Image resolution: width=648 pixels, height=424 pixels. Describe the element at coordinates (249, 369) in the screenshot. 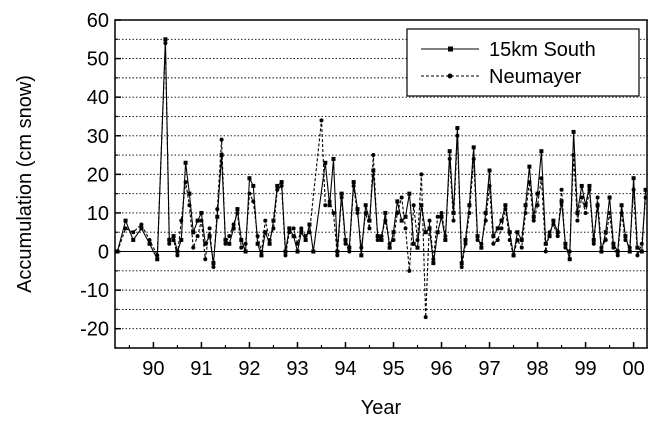

I see `x-tick-label: 92` at that location.